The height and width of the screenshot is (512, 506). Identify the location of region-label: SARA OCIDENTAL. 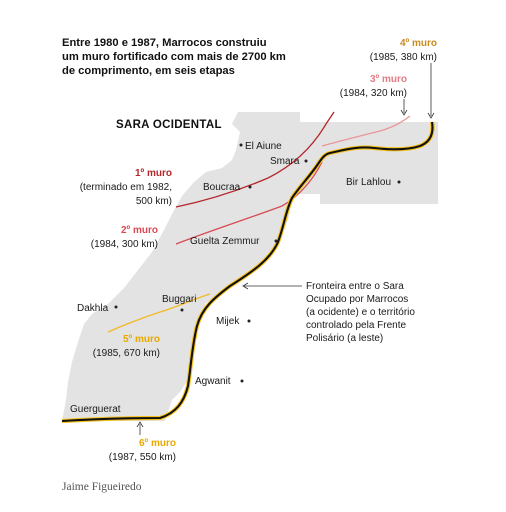
(169, 125).